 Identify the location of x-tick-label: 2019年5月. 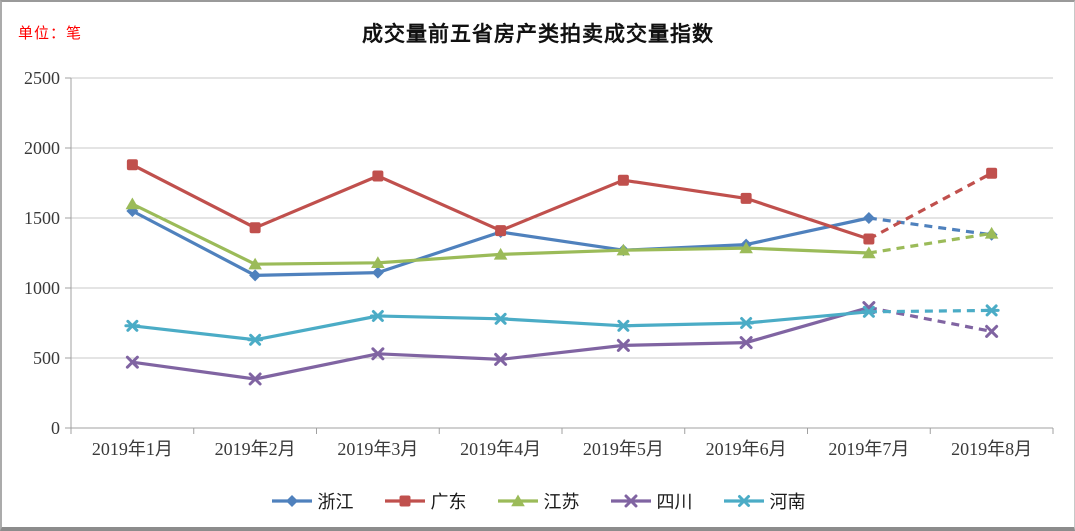
(623, 449).